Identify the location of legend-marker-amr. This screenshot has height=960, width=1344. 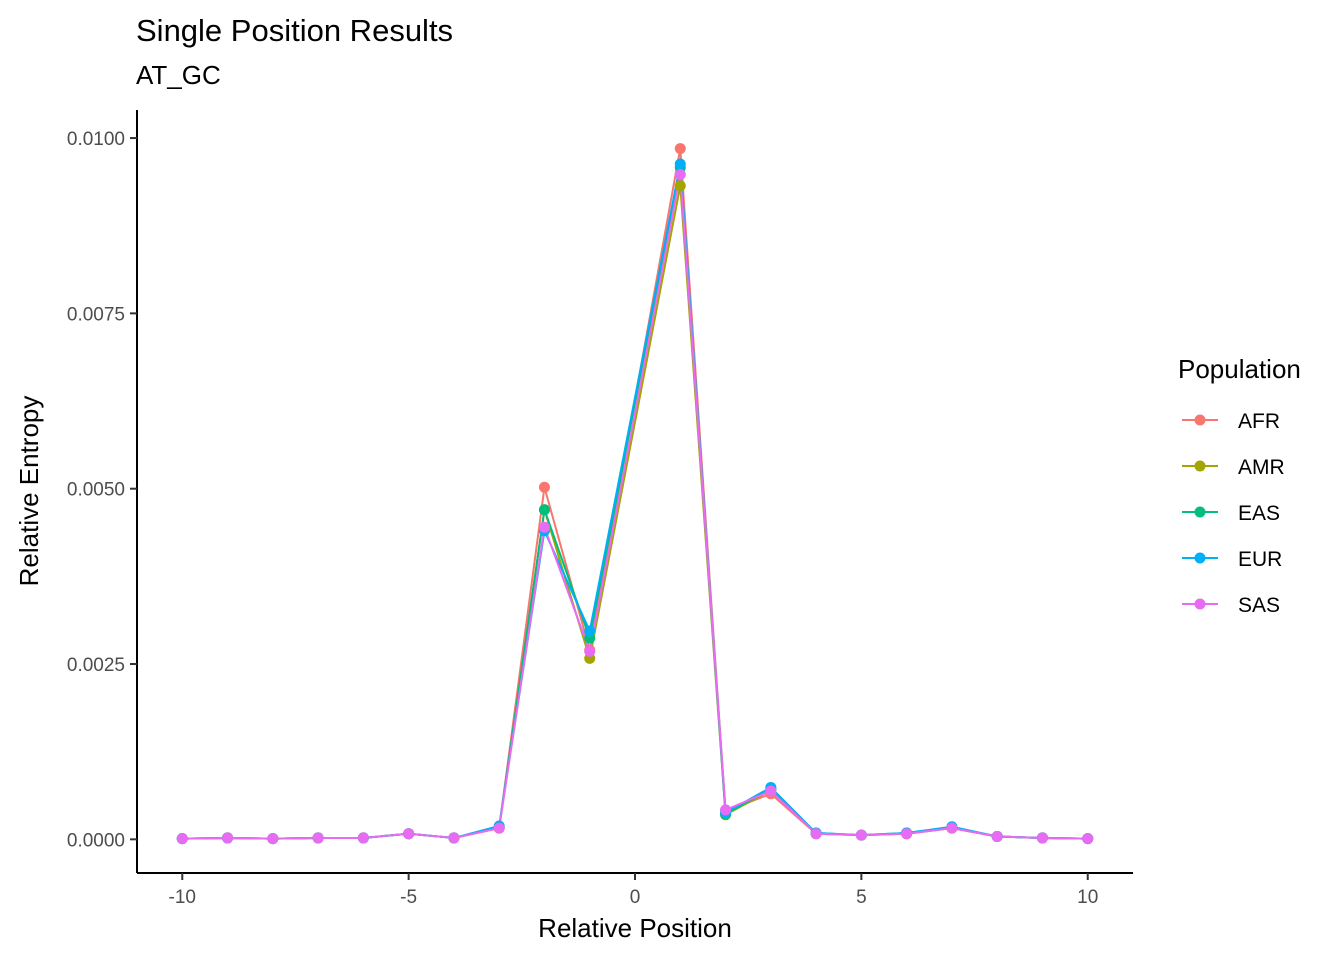
(1200, 466).